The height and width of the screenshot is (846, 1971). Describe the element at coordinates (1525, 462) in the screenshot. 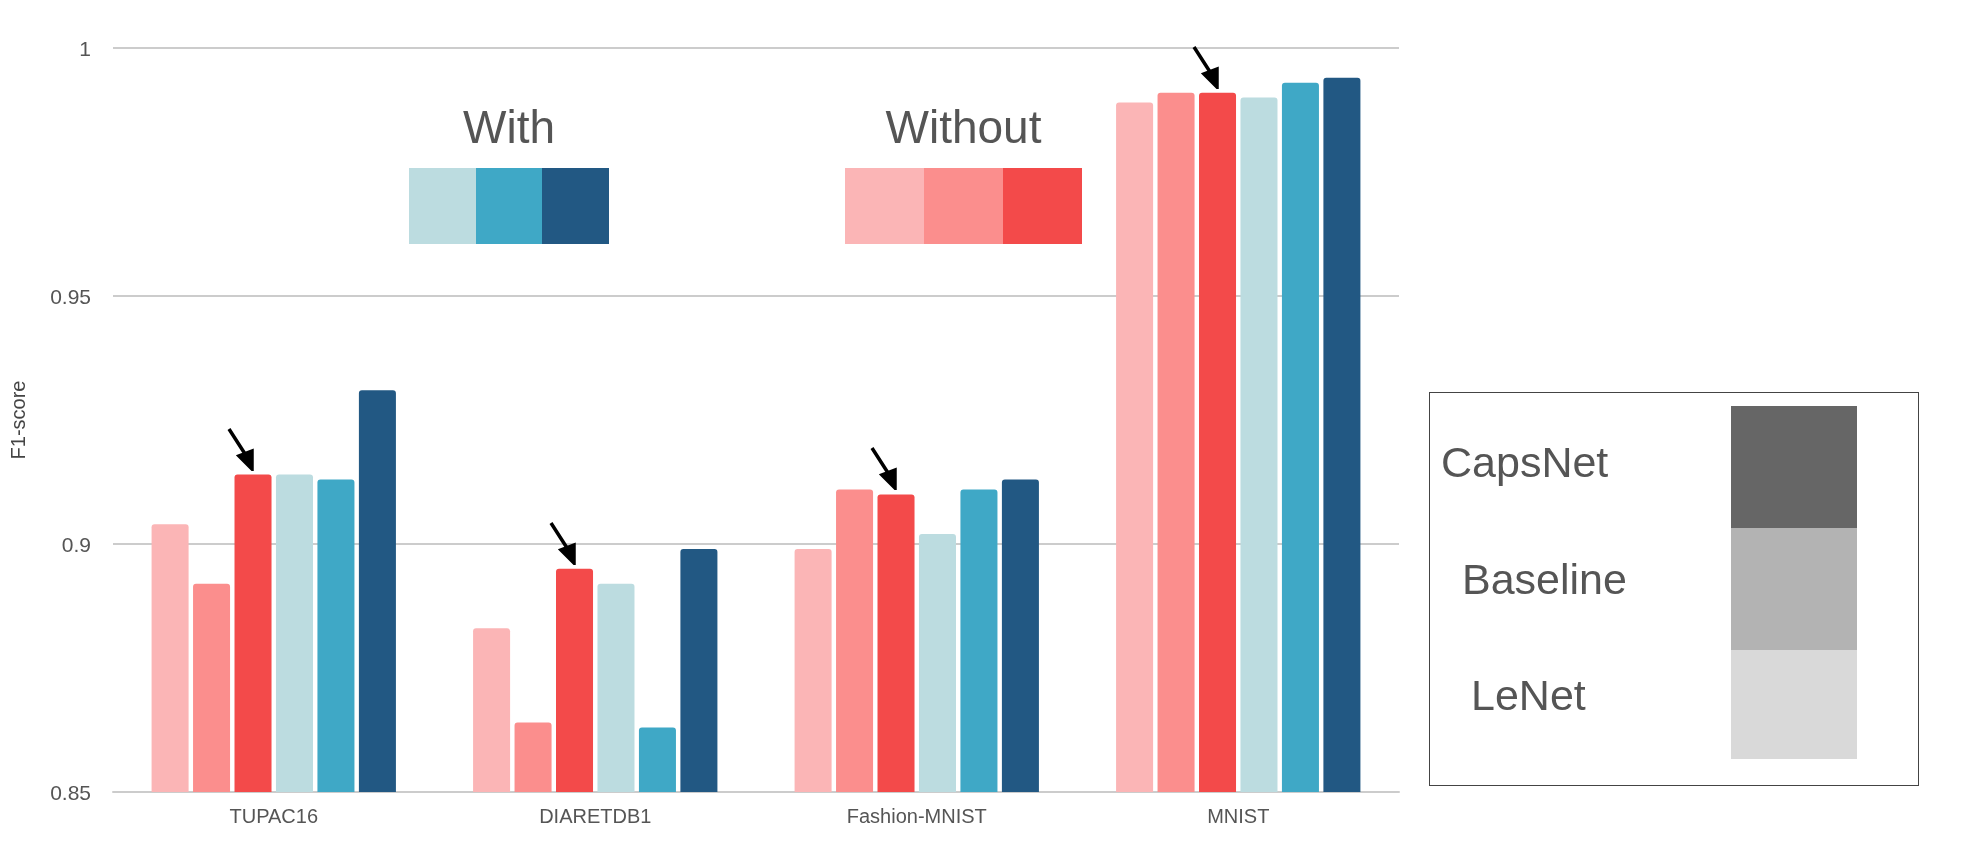

I see `text: CapsNet` at that location.